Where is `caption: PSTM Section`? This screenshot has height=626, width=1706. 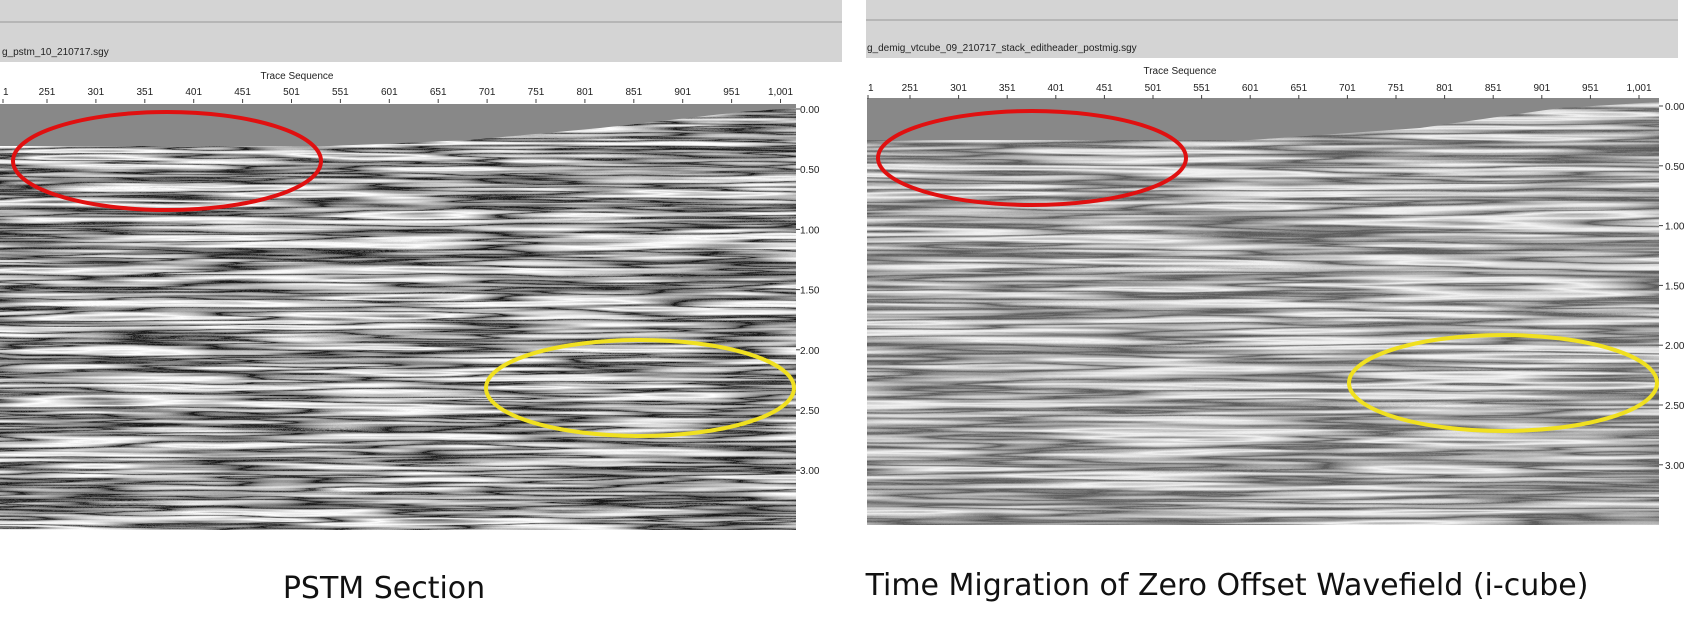
caption: PSTM Section is located at coordinates (384, 588).